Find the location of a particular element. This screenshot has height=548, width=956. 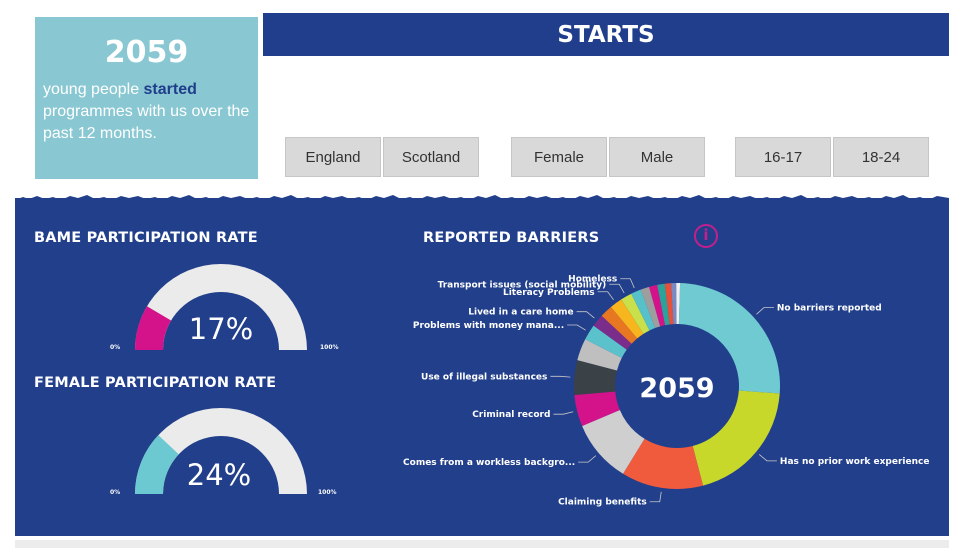

female-gauge-fill is located at coordinates (157, 464).